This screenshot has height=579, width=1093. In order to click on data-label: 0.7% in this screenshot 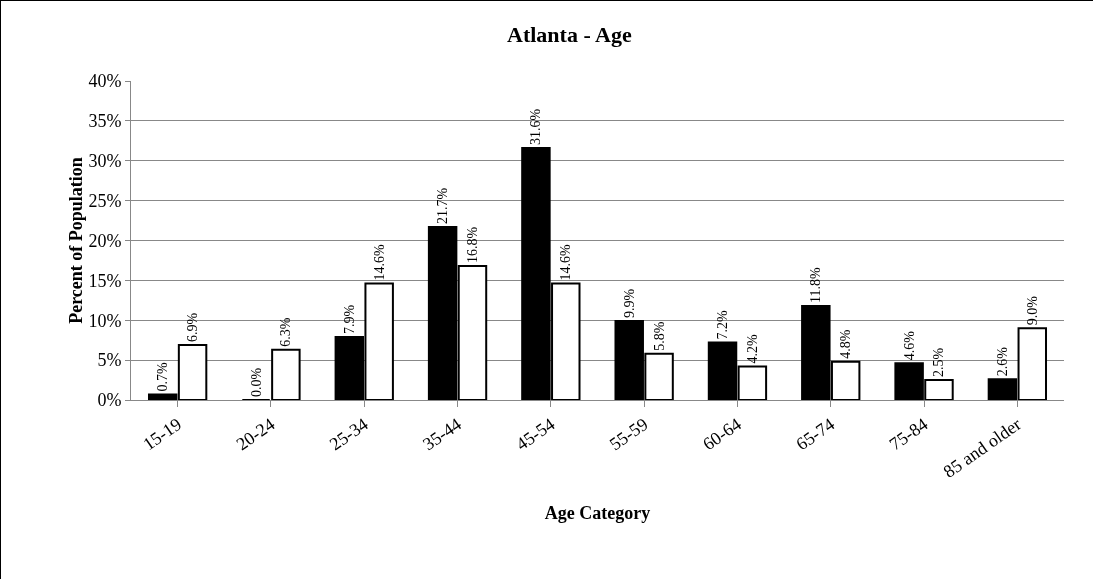, I will do `click(163, 376)`.